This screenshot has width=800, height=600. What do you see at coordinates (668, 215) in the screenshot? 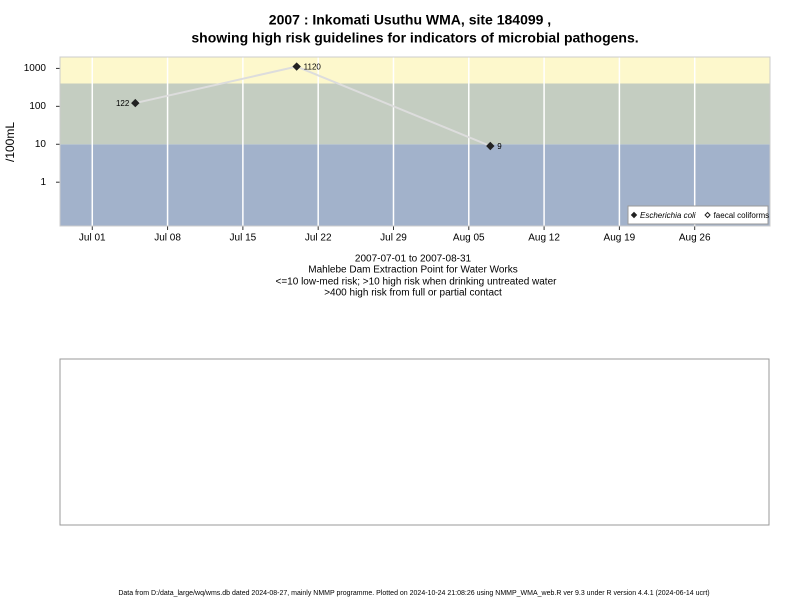
I see `legend-label: Escherichia coli` at bounding box center [668, 215].